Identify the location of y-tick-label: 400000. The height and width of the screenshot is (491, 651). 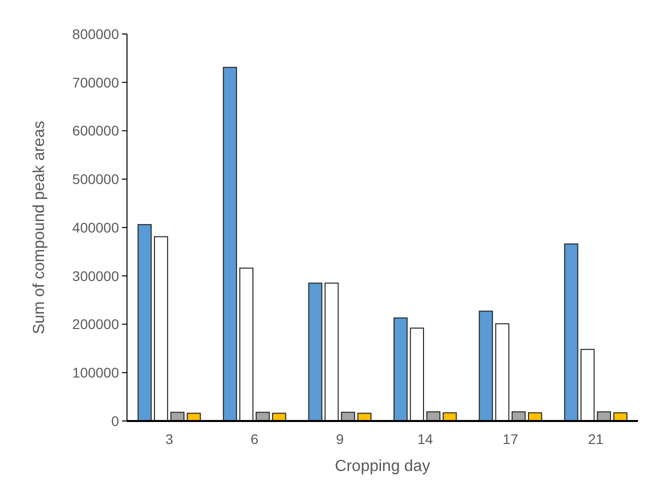
(96, 227).